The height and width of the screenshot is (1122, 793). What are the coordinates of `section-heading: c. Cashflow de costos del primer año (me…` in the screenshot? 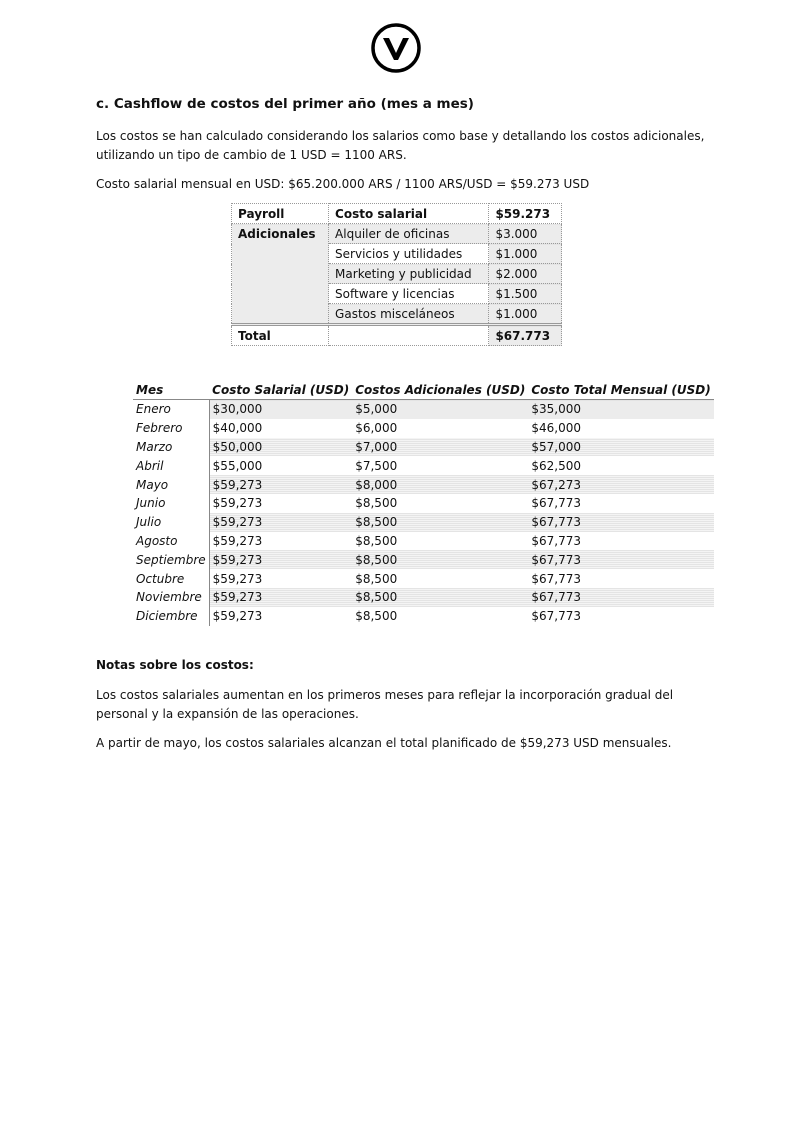 It's located at (285, 104).